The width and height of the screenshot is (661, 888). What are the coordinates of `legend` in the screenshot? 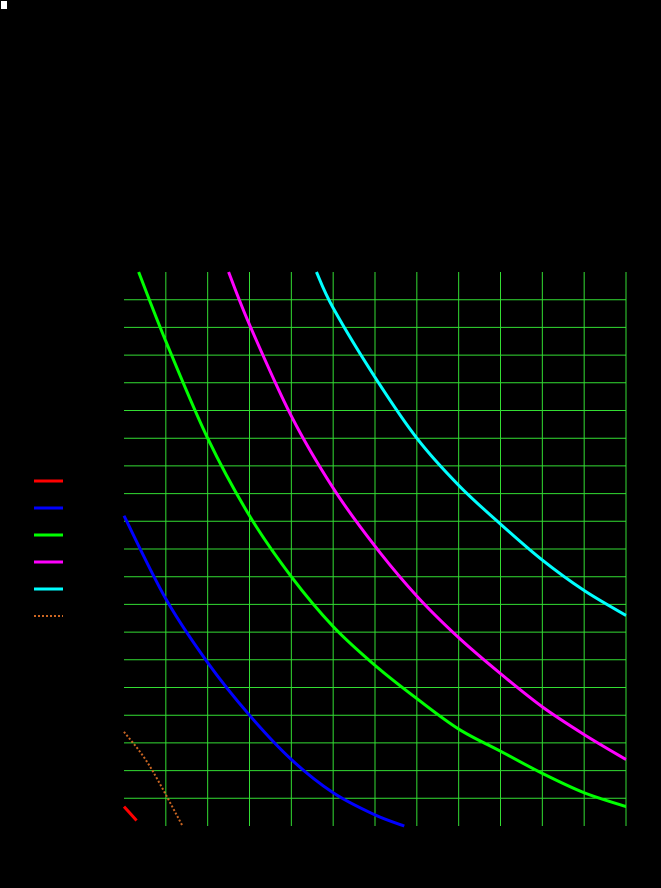 It's located at (48, 548).